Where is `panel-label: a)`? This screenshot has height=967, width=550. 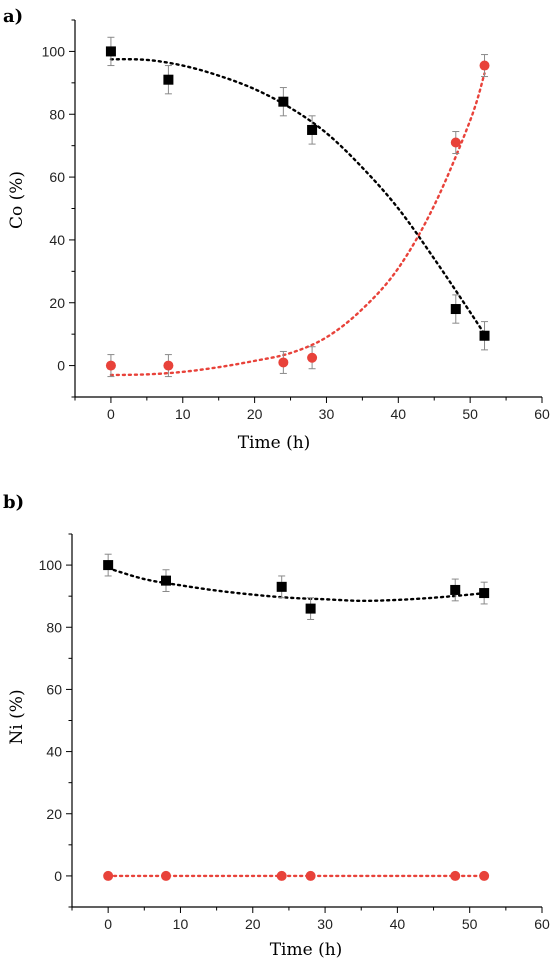 panel-label: a) is located at coordinates (13, 16).